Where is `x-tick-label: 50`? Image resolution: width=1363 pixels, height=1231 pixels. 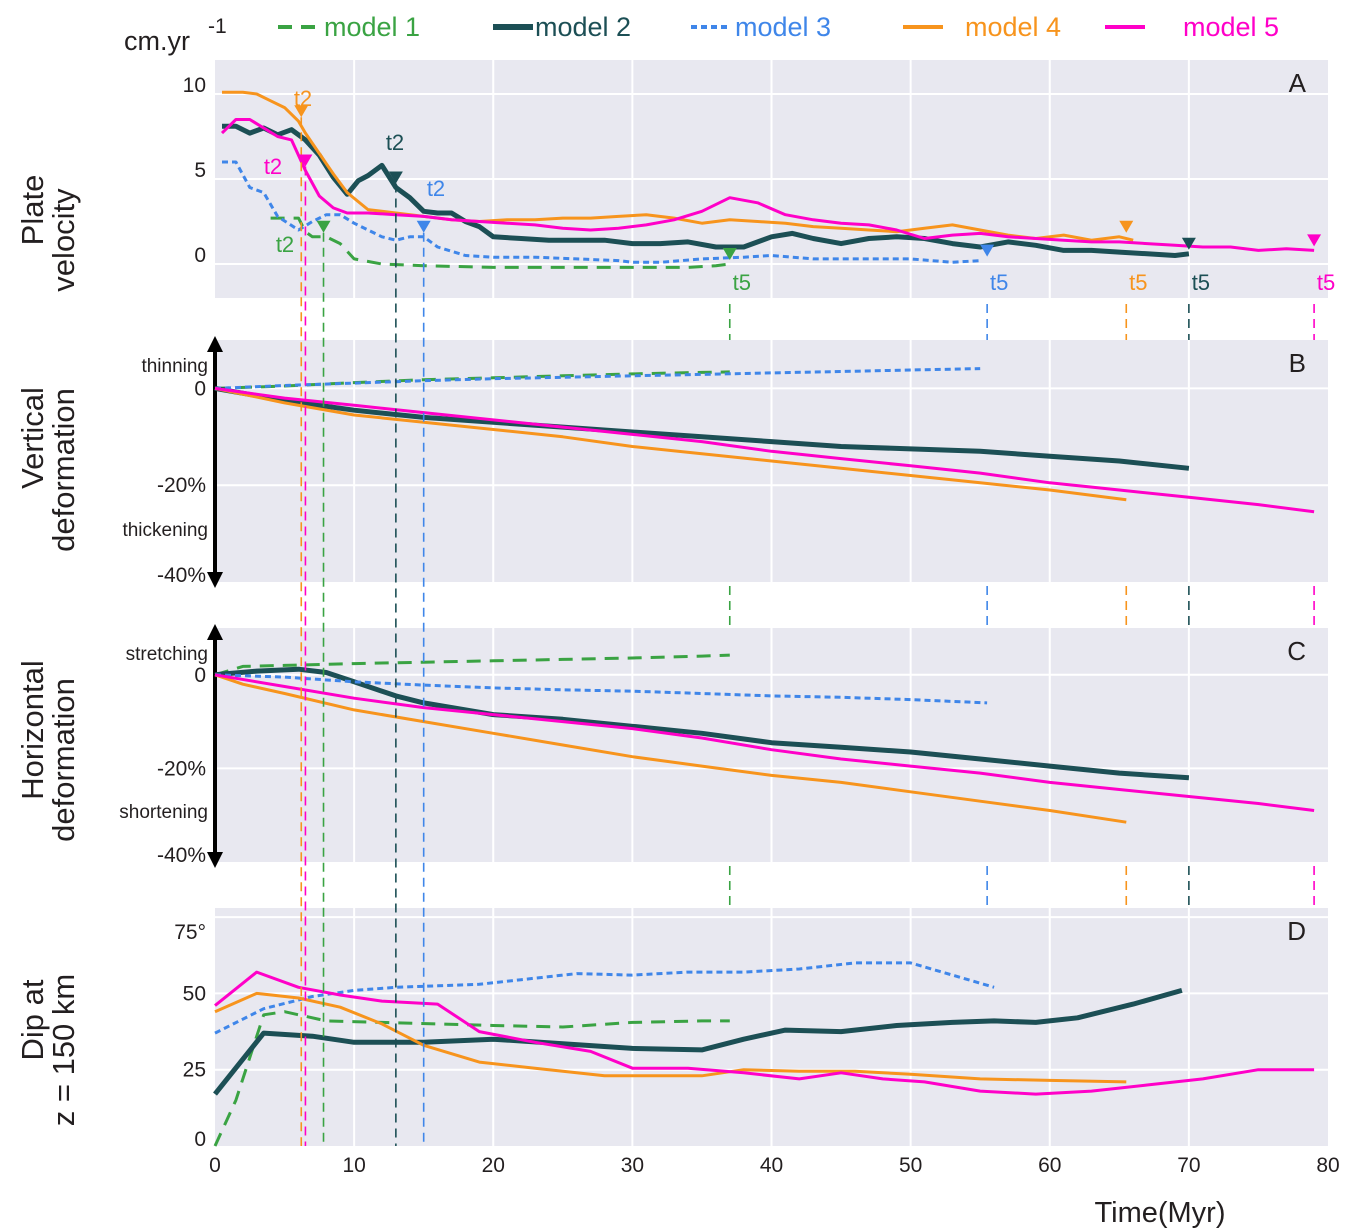
x-tick-label: 50 is located at coordinates (910, 1165).